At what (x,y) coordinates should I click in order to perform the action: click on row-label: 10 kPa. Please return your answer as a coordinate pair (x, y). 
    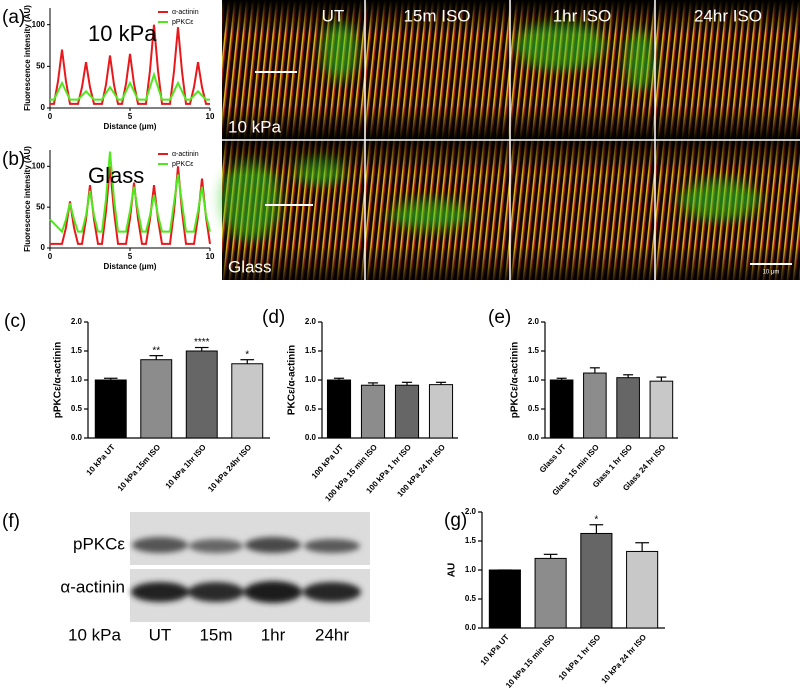
    Looking at the image, I should click on (254, 126).